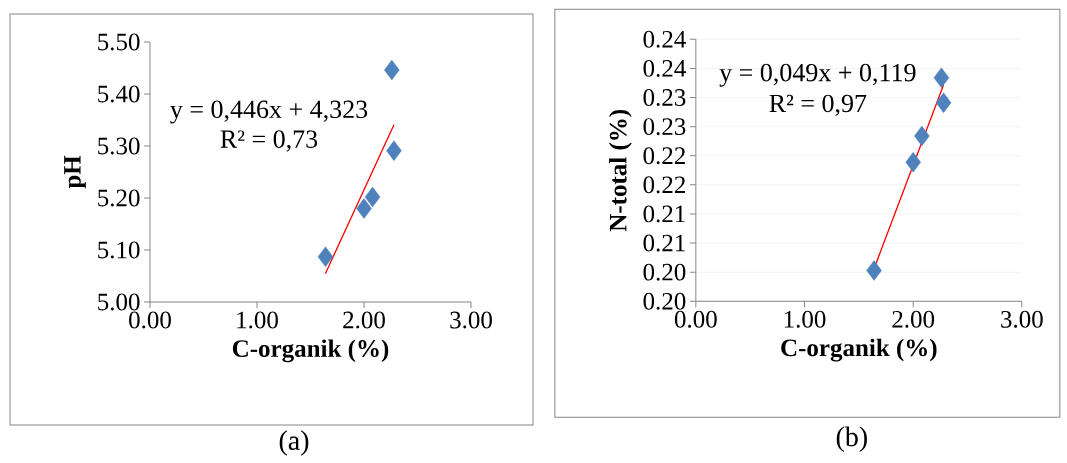 The image size is (1067, 463). Describe the element at coordinates (119, 146) in the screenshot. I see `y-tick-label: 5.30` at that location.